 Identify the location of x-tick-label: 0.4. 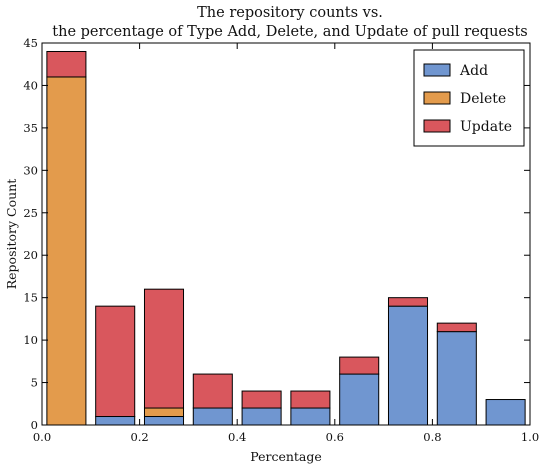
(237, 437).